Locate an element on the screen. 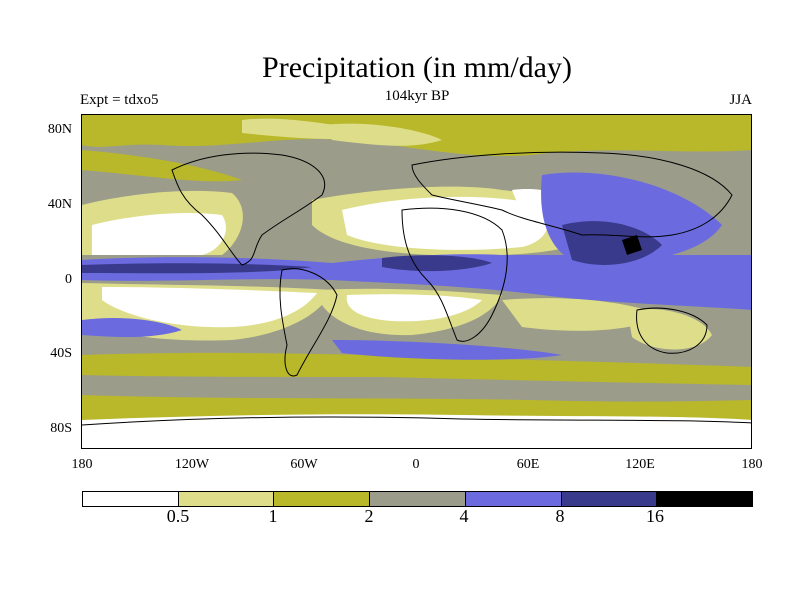 Image resolution: width=800 pixels, height=600 pixels. chart-title: Precipitation (in mm/day) is located at coordinates (417, 67).